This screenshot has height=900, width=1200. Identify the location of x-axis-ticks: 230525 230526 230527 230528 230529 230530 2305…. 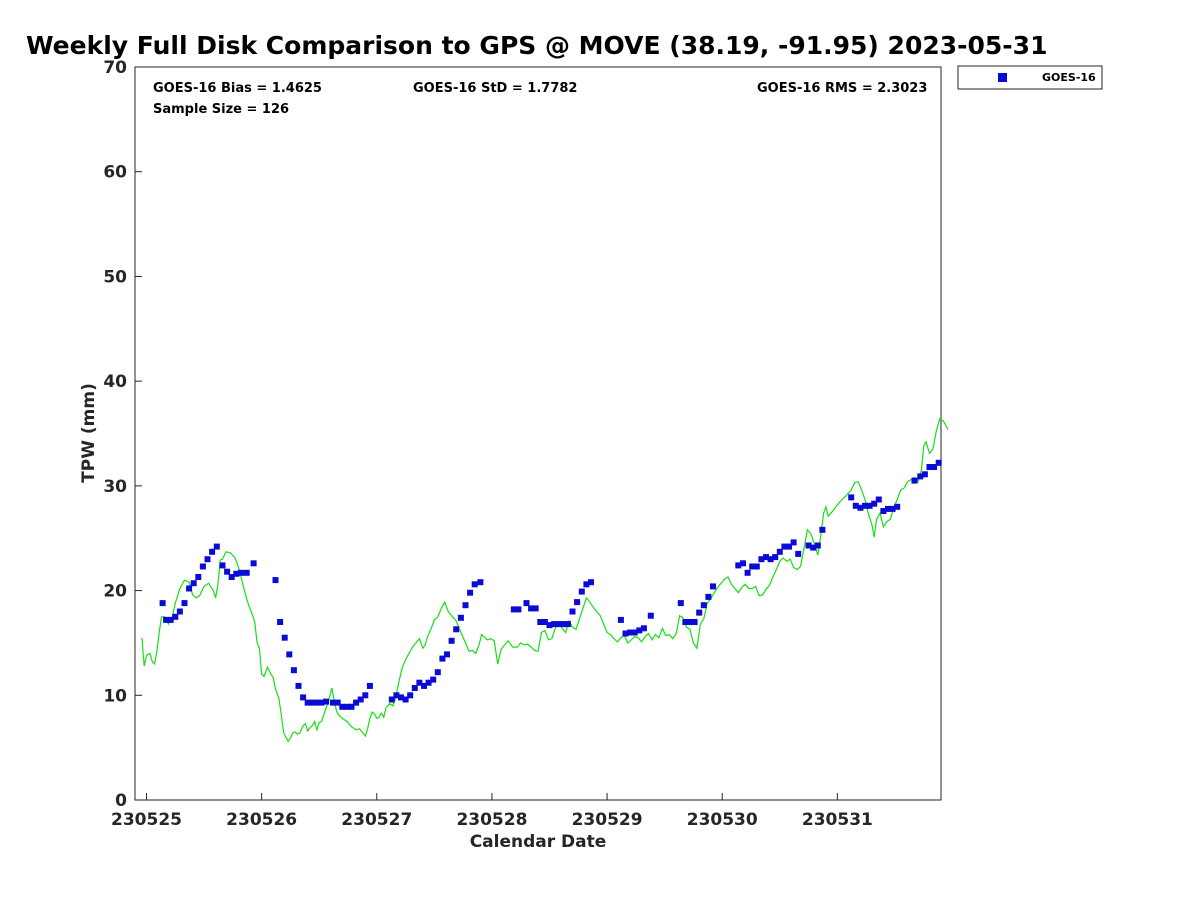
(492, 811).